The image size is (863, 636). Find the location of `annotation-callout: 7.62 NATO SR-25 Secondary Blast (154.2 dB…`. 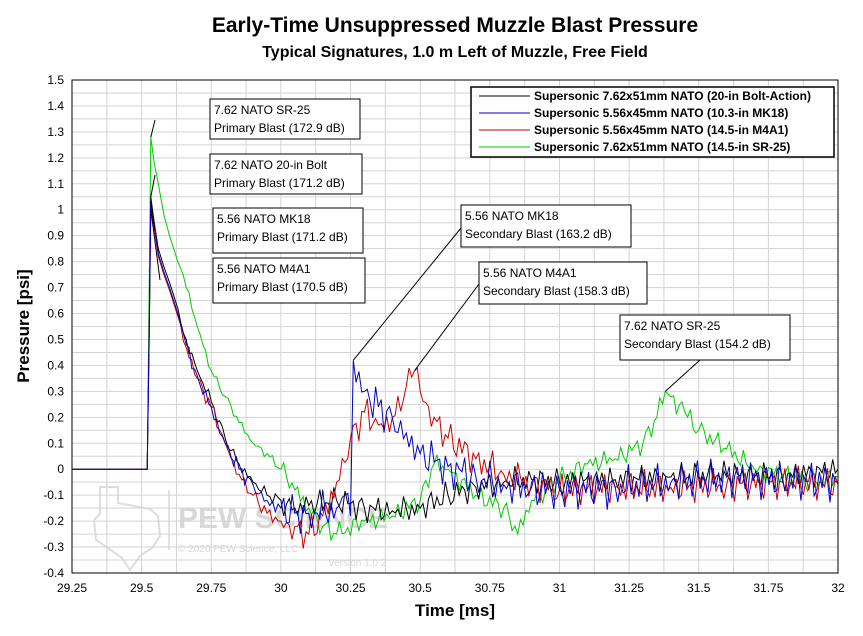

annotation-callout: 7.62 NATO SR-25 Secondary Blast (154.2 dB… is located at coordinates (705, 353).